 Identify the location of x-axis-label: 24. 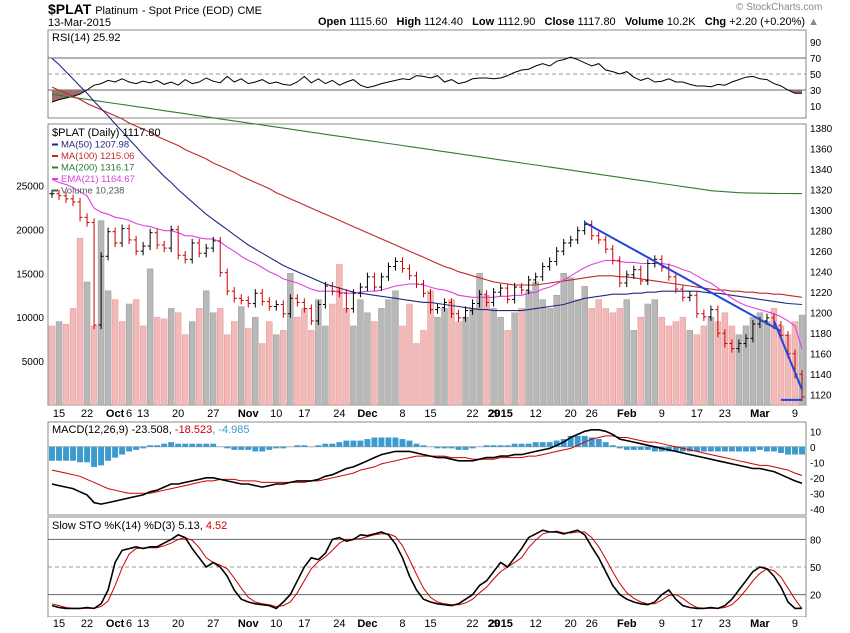
(339, 624).